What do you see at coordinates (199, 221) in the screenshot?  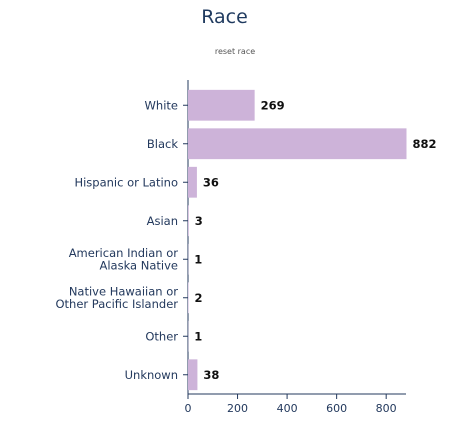 I see `value-label-3: 3` at bounding box center [199, 221].